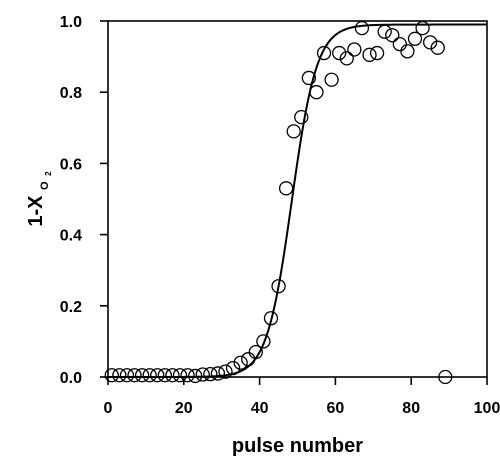 The image size is (500, 458). What do you see at coordinates (36, 211) in the screenshot?
I see `y-axis-title-main: 1-X` at bounding box center [36, 211].